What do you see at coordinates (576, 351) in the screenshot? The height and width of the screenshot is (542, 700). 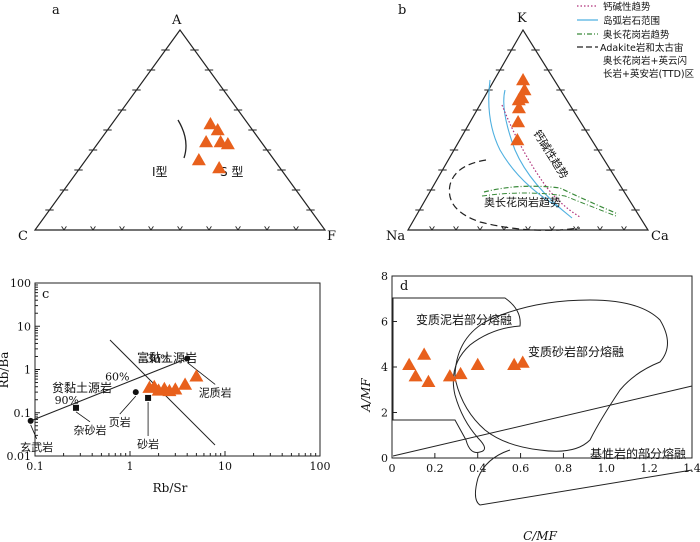 I see `metagreywacke-label: 变质砂岩部分熔融` at bounding box center [576, 351].